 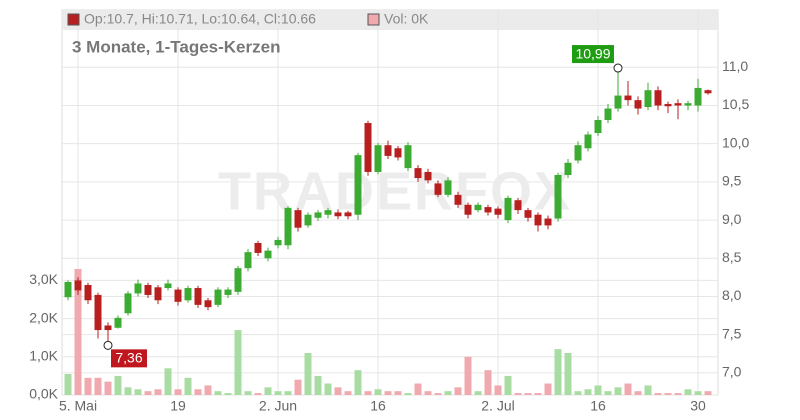 I want to click on y-tick-label: 8,0, so click(x=732, y=295).